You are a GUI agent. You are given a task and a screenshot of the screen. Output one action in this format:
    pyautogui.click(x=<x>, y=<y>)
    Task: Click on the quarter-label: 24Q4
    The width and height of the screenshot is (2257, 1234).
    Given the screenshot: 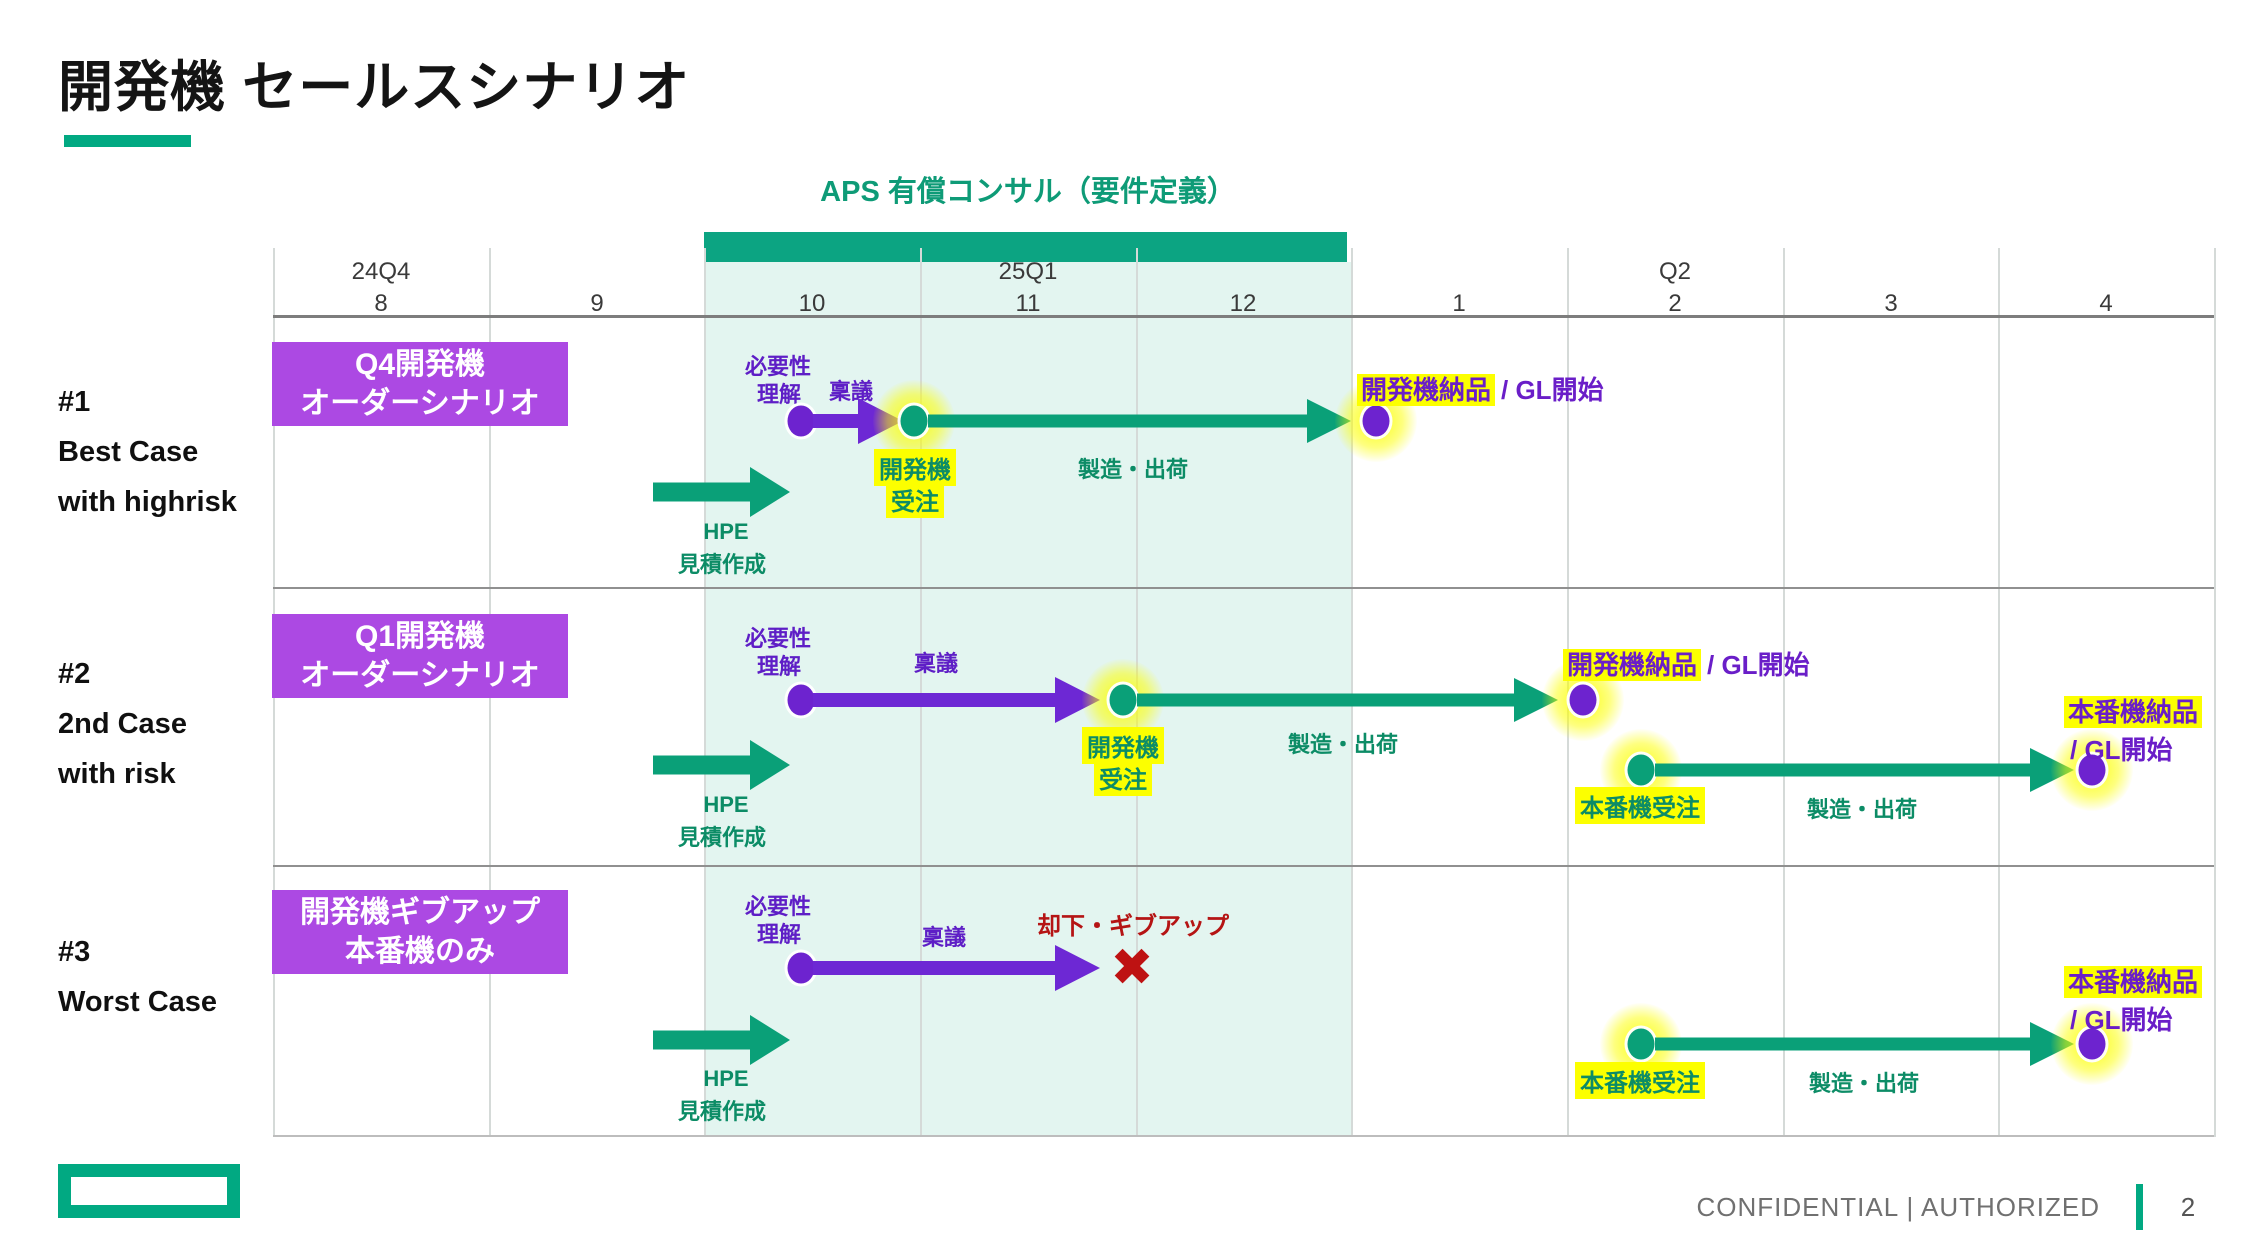 What is the action you would take?
    pyautogui.click(x=381, y=271)
    